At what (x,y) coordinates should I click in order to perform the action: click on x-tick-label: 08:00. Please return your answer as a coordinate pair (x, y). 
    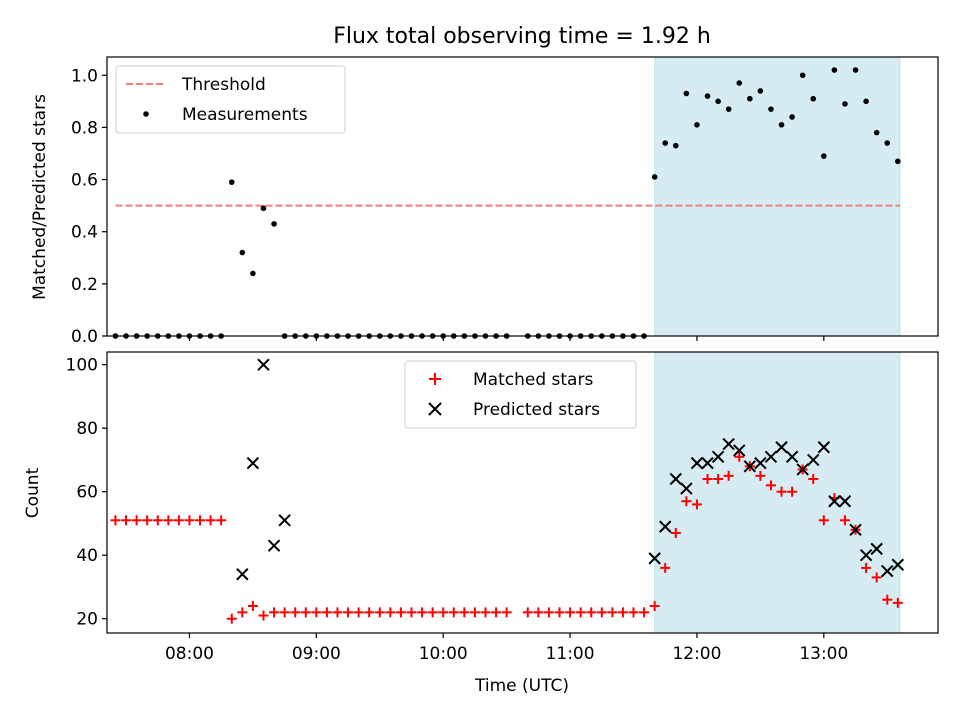
    Looking at the image, I should click on (189, 654).